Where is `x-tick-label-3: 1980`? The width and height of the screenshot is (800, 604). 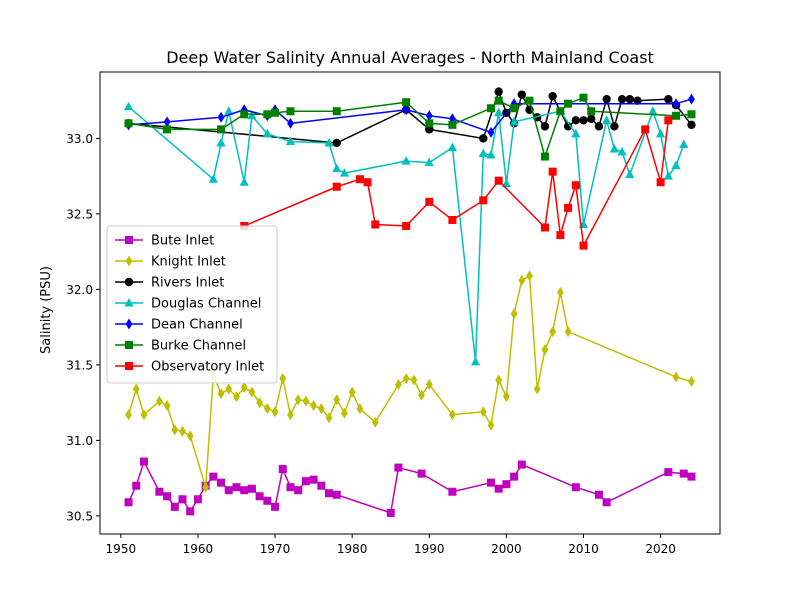
x-tick-label-3: 1980 is located at coordinates (352, 549).